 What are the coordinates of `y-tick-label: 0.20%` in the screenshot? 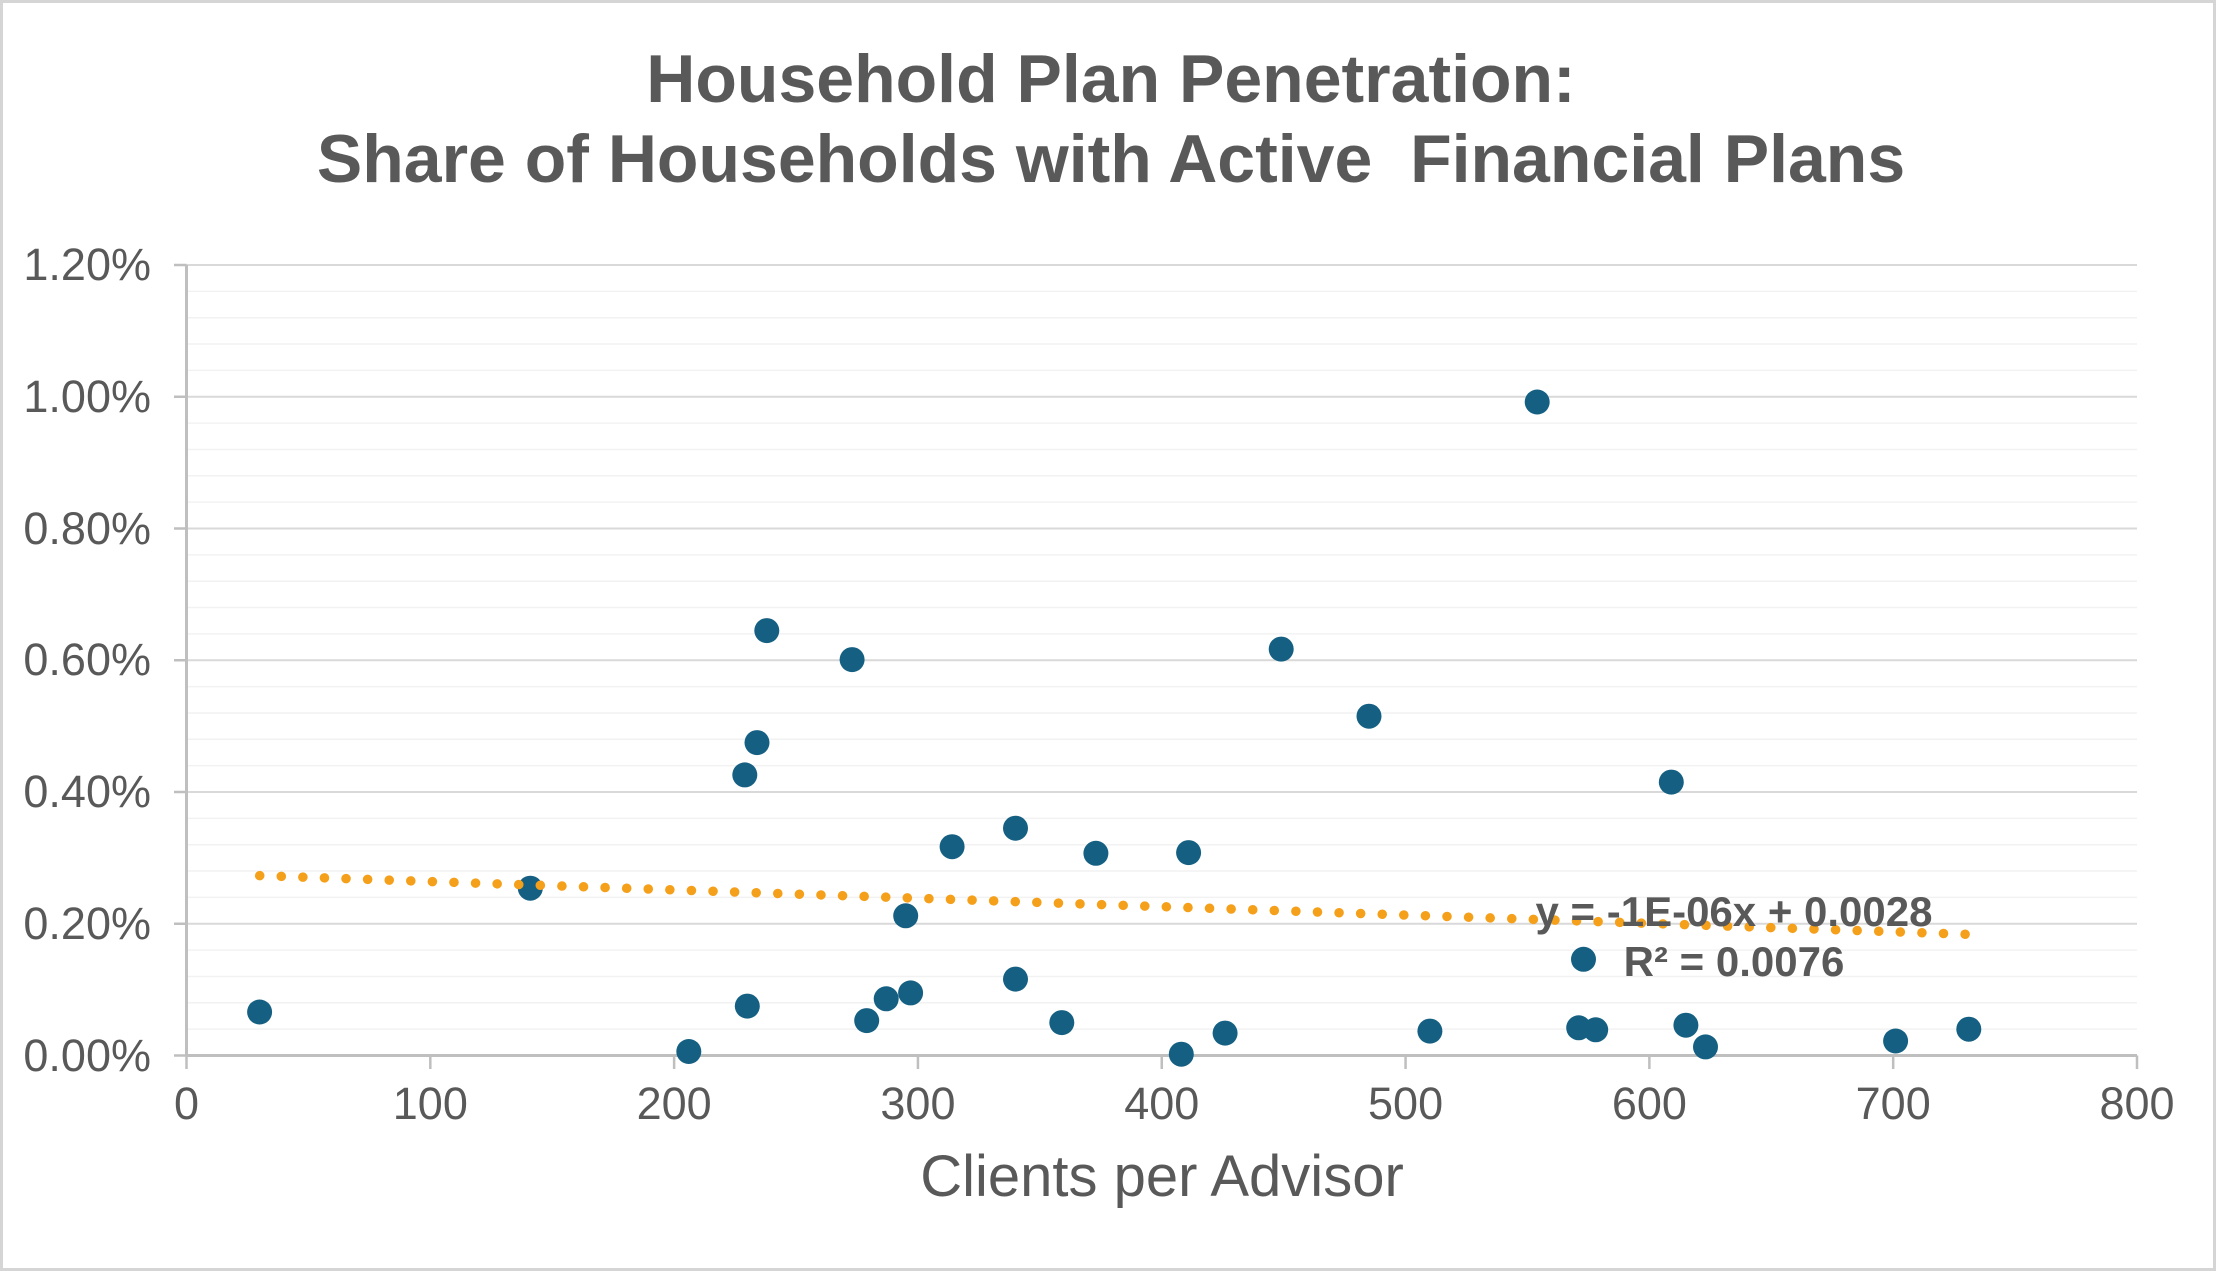 It's located at (87, 923).